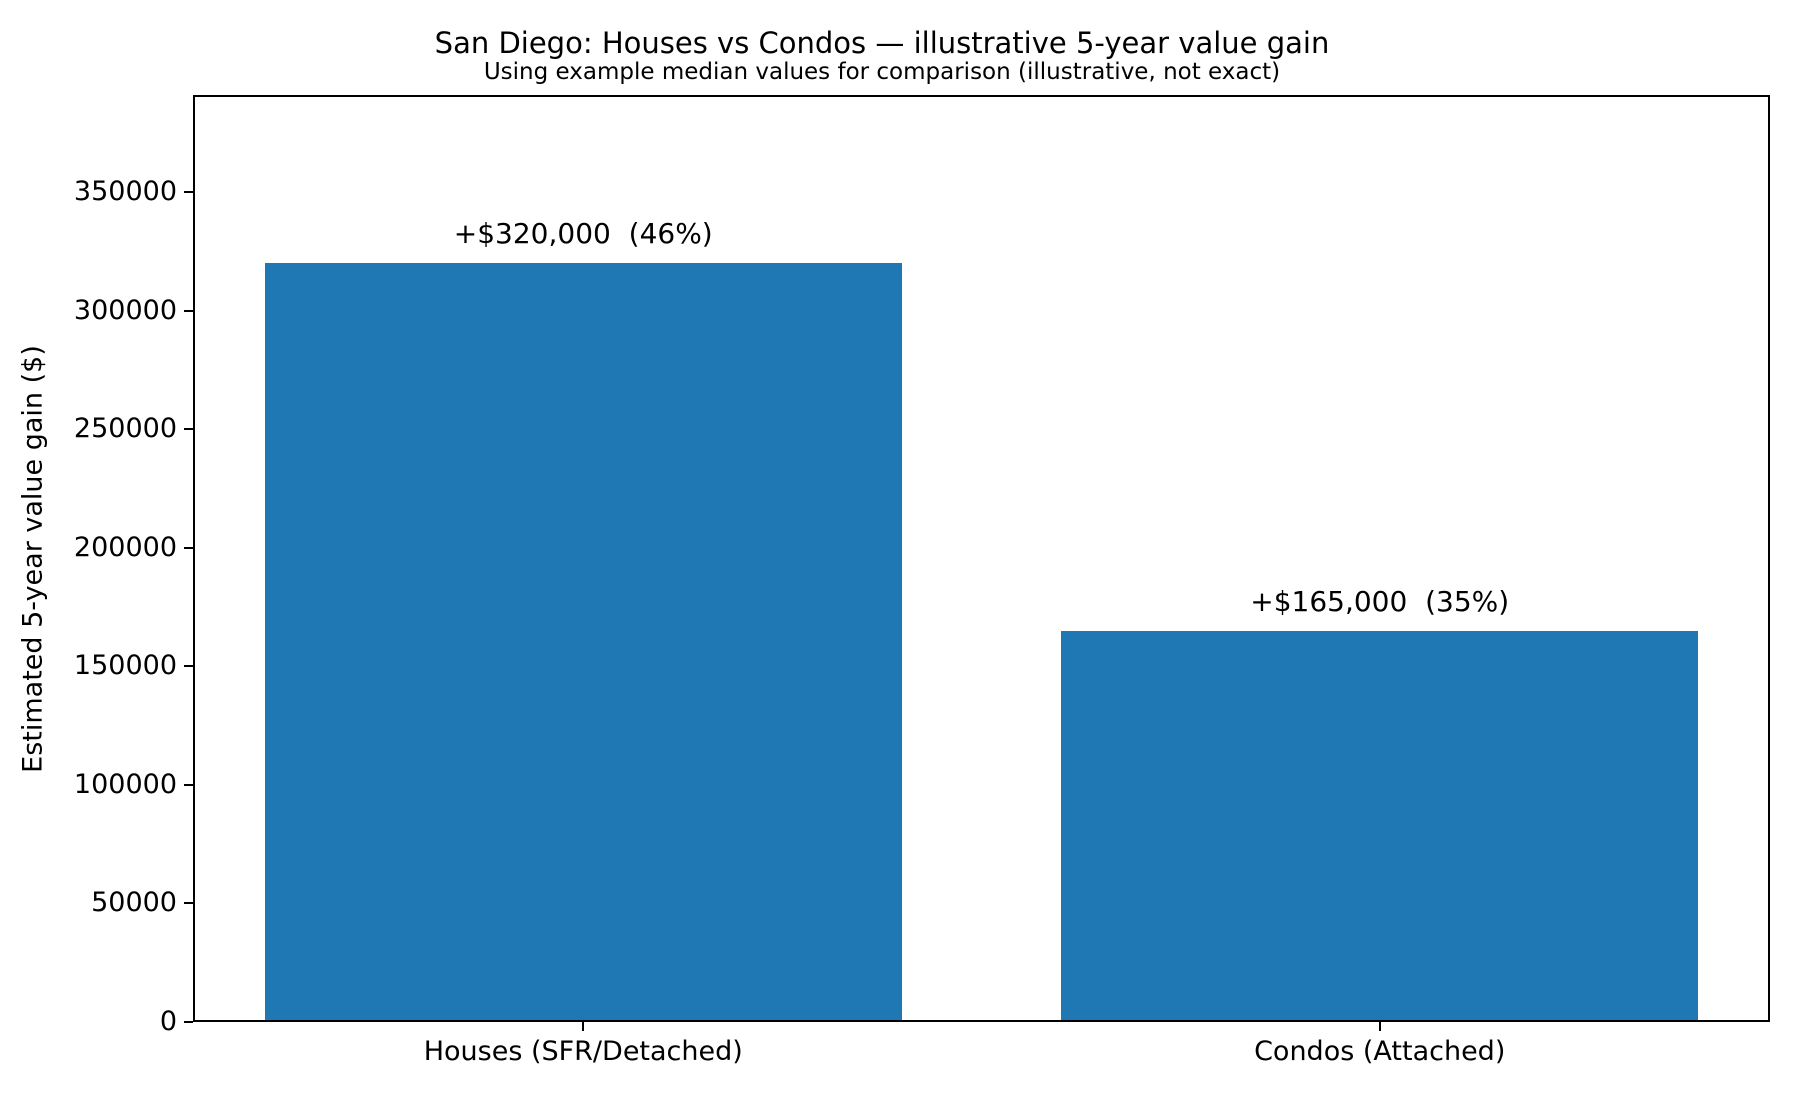  I want to click on axis-spine-left, so click(194, 558).